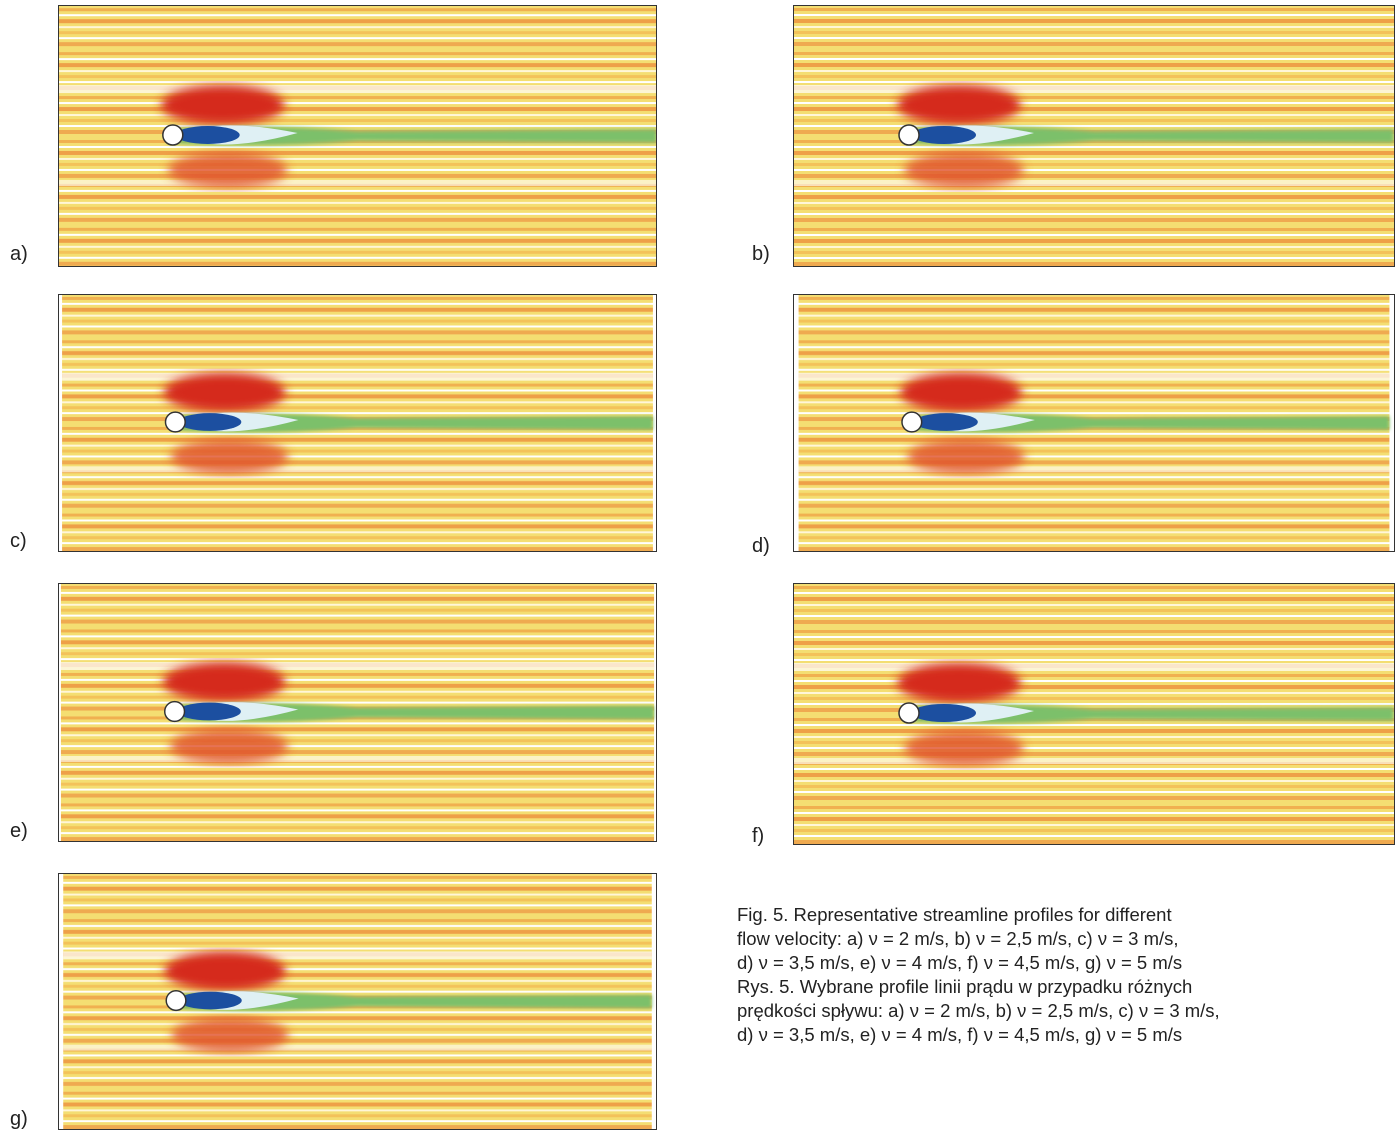 The height and width of the screenshot is (1132, 1399). I want to click on panel-label: b), so click(761, 254).